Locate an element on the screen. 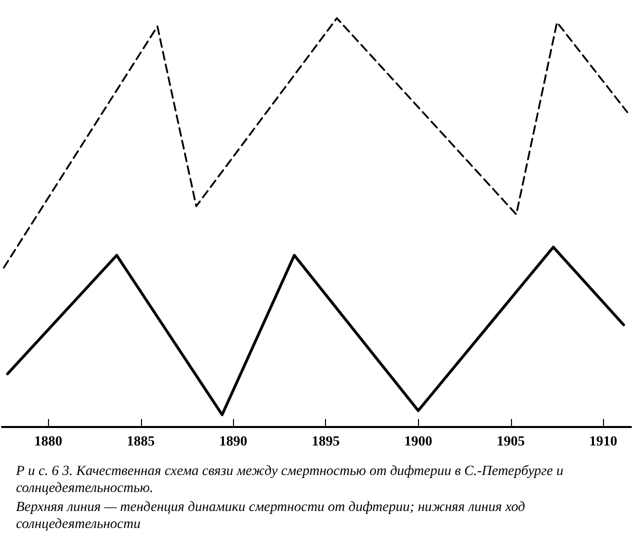 This screenshot has height=552, width=637. x-tick-label: 1895 is located at coordinates (326, 442).